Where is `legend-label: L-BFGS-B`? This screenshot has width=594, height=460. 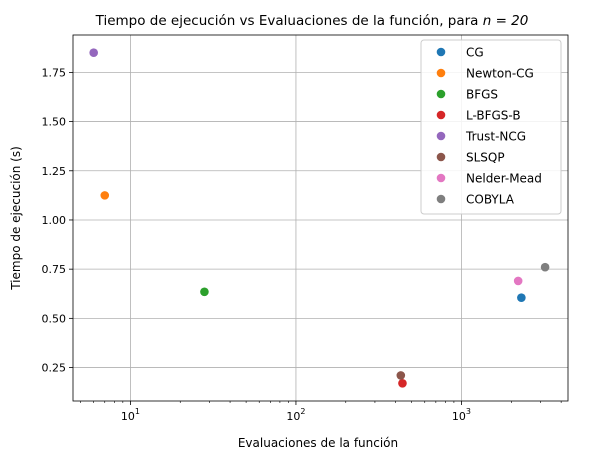 legend-label: L-BFGS-B is located at coordinates (493, 116).